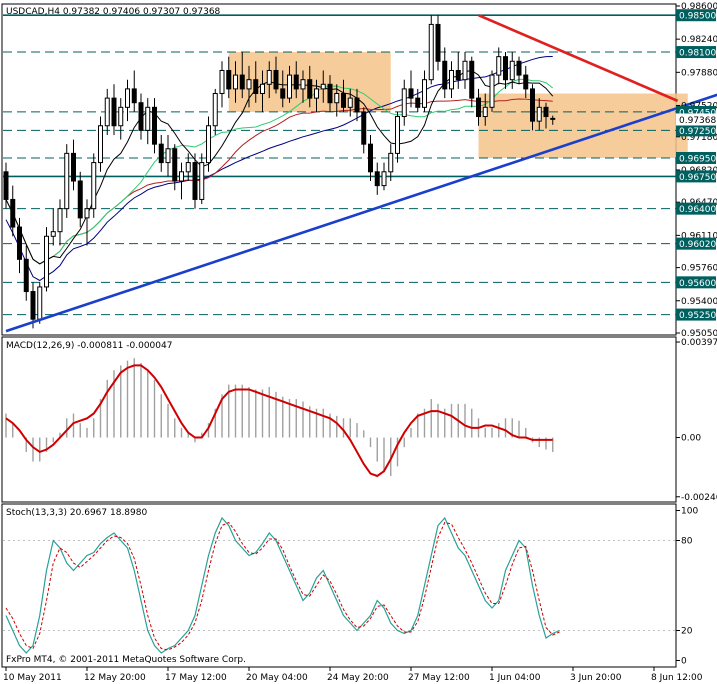 The height and width of the screenshot is (684, 717). Describe the element at coordinates (687, 632) in the screenshot. I see `stoch-tick-label-2: 20` at that location.